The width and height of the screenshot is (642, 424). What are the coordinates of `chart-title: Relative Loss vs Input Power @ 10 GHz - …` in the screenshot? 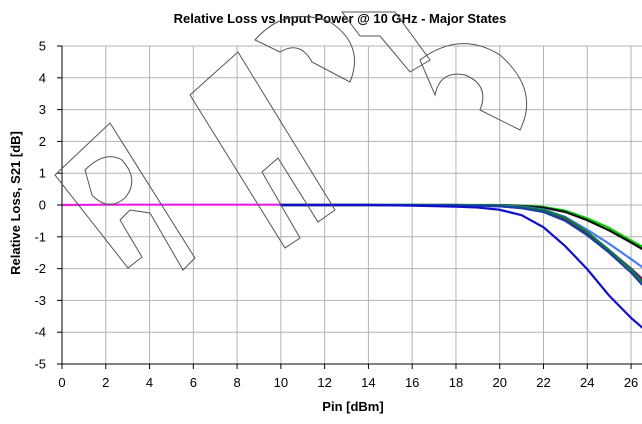 It's located at (340, 18).